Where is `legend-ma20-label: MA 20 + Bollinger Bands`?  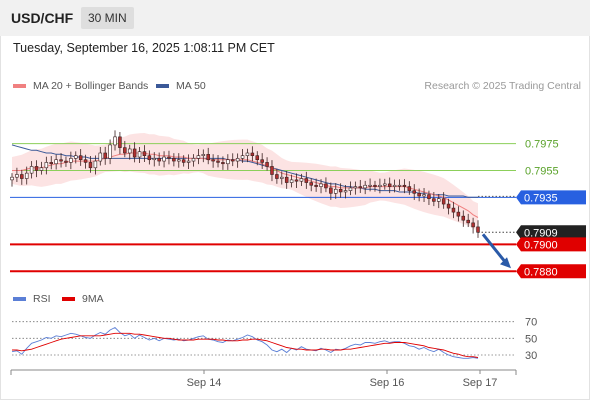
legend-ma20-label: MA 20 + Bollinger Bands is located at coordinates (91, 86).